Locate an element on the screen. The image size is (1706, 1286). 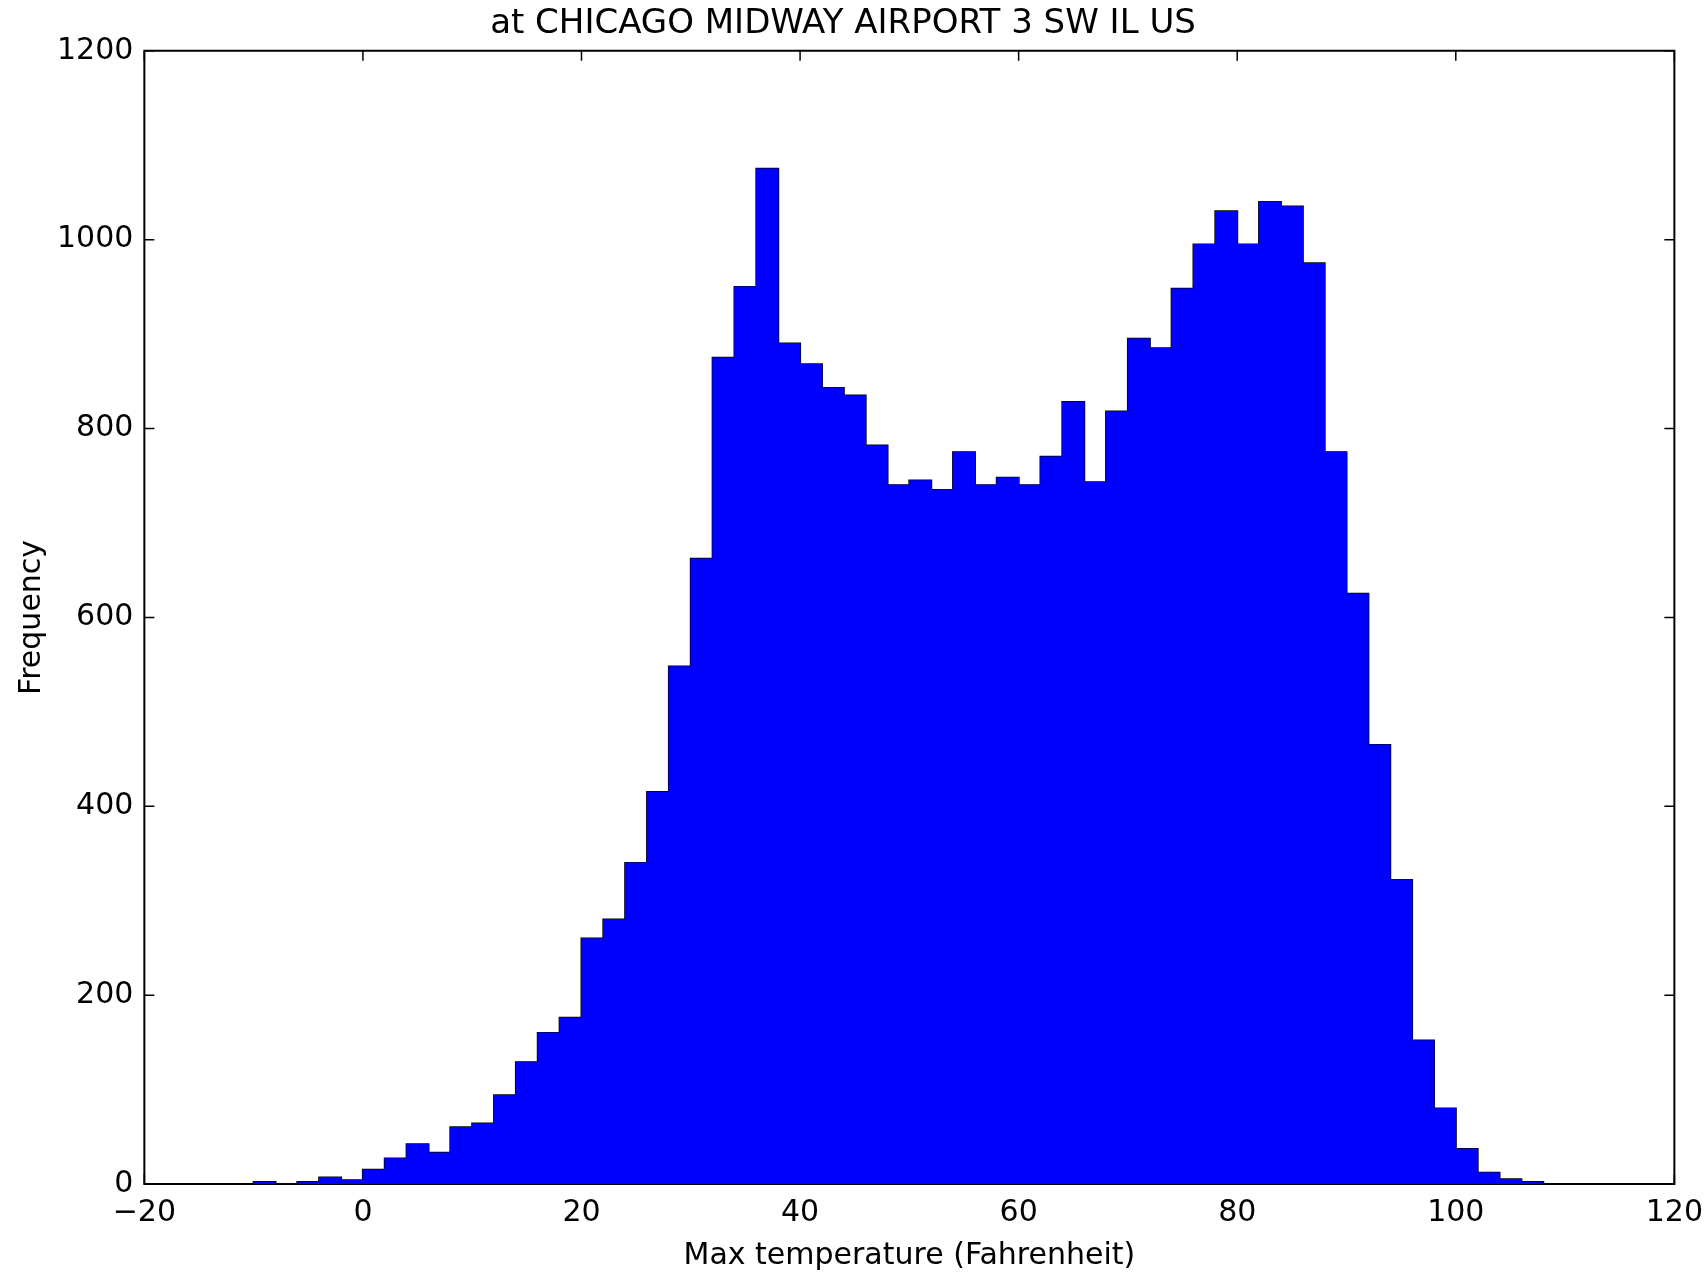
y-axis-title: Frequency is located at coordinates (29, 617).